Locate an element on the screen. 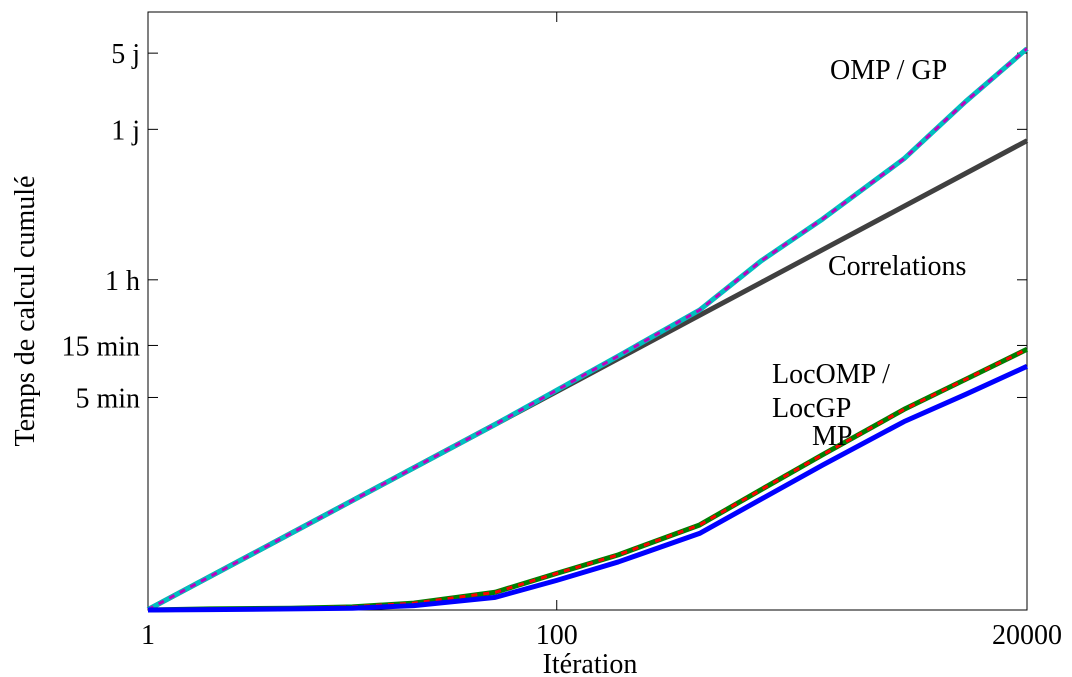 Image resolution: width=1072 pixels, height=677 pixels. series-label: OMP / GP is located at coordinates (889, 70).